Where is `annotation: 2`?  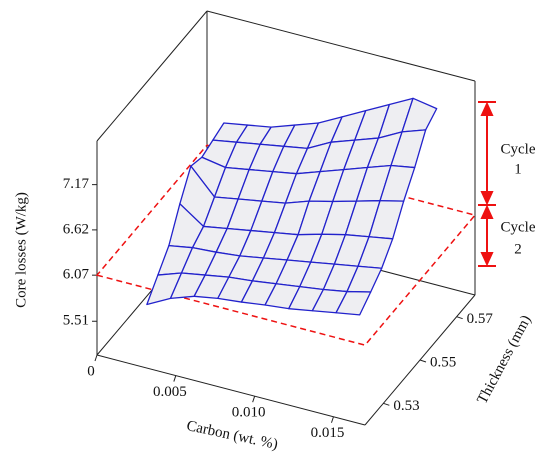 annotation: 2 is located at coordinates (518, 249).